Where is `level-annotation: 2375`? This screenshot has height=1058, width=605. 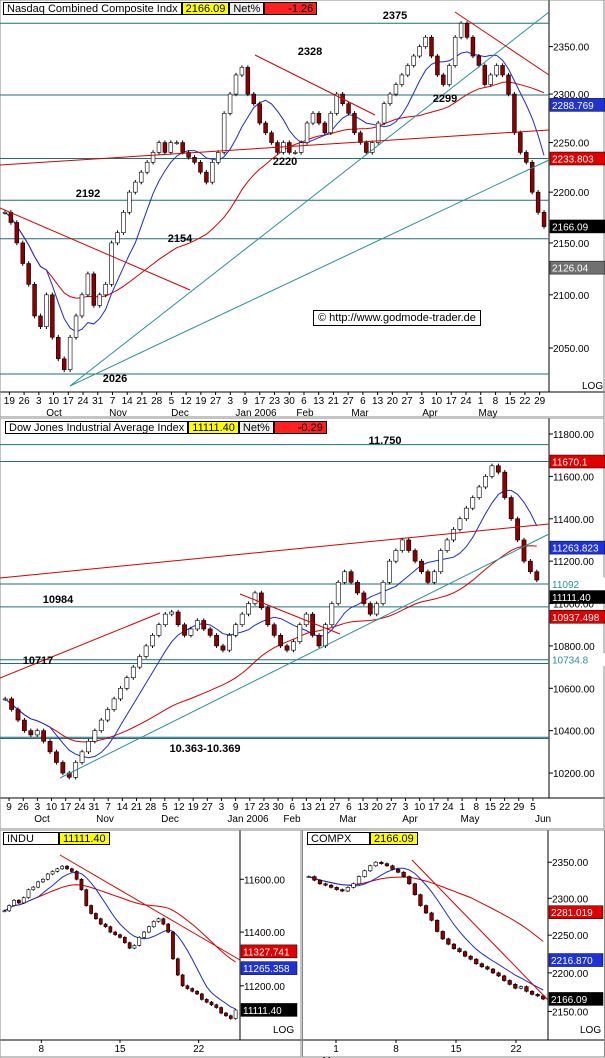
level-annotation: 2375 is located at coordinates (395, 16).